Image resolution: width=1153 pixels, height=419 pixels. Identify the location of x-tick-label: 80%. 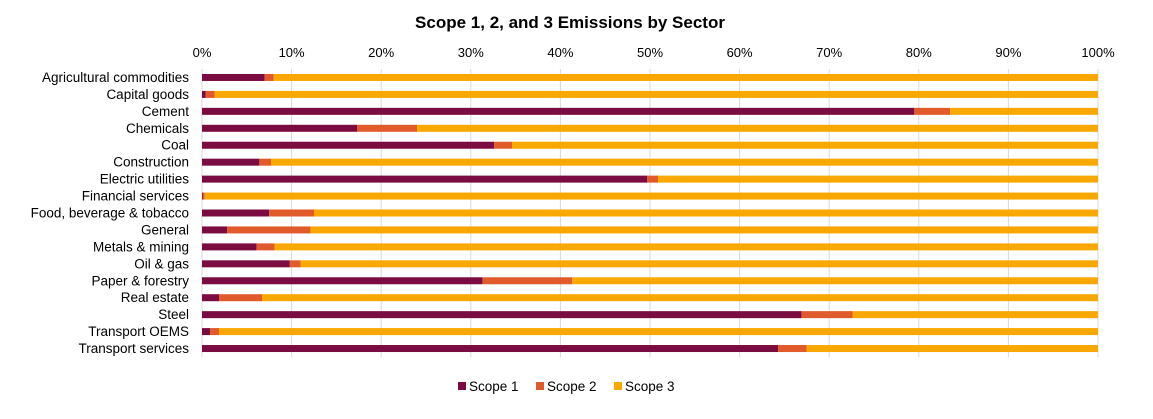
(919, 52).